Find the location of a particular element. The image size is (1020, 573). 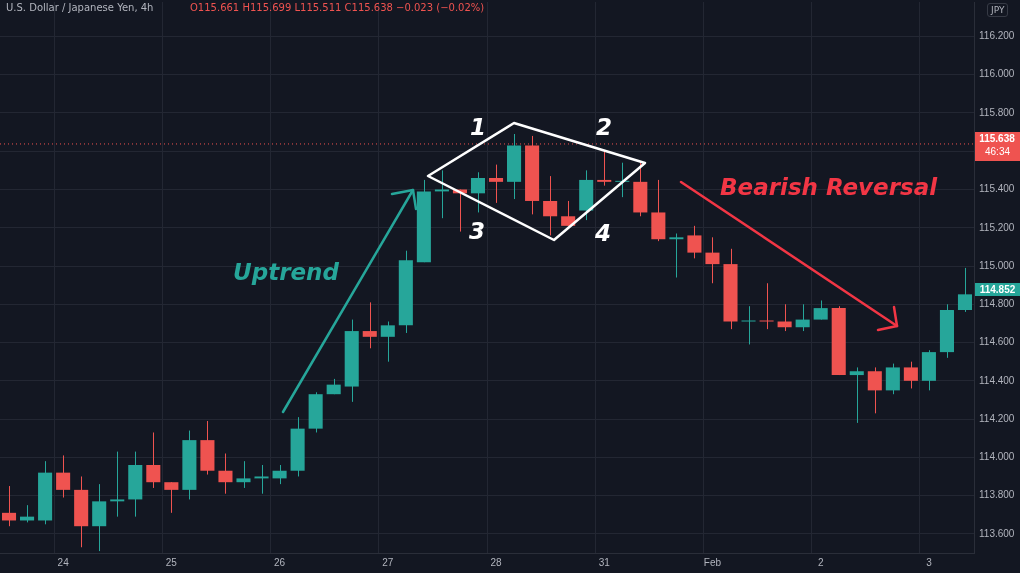

y-tick-label: 116.200 is located at coordinates (997, 36).